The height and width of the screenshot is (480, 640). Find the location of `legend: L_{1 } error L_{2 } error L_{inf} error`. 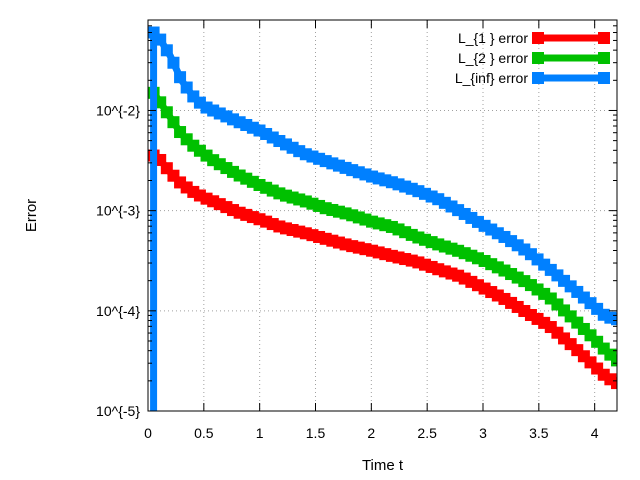

legend: L_{1 } error L_{2 } error L_{inf} error is located at coordinates (532, 58).